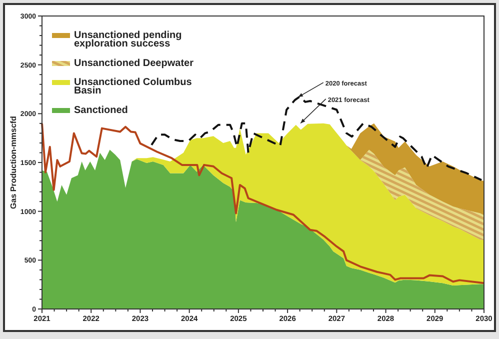 The width and height of the screenshot is (499, 339). I want to click on y-axis-title: Gas Production-mmscfd, so click(13, 162).